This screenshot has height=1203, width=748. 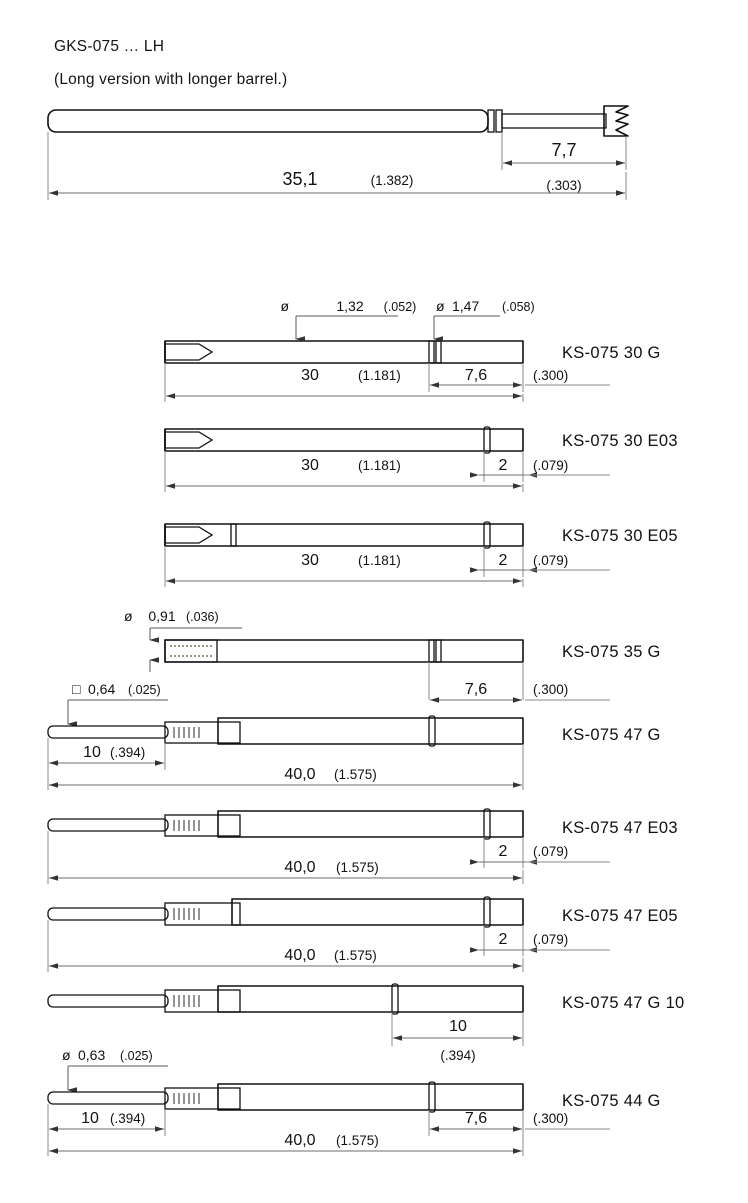 What do you see at coordinates (91, 1055) in the screenshot?
I see `leader-metric: 0,63` at bounding box center [91, 1055].